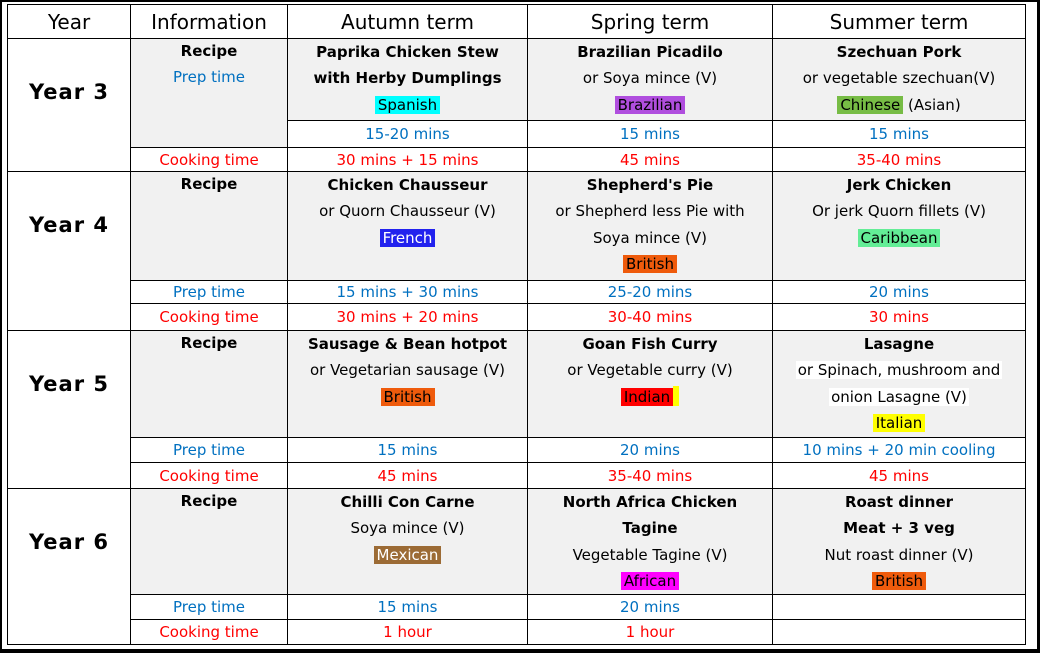 This screenshot has height=653, width=1040. What do you see at coordinates (899, 450) in the screenshot?
I see `year-5-summer-prep-time: 10 mins + 20 min cooling` at bounding box center [899, 450].